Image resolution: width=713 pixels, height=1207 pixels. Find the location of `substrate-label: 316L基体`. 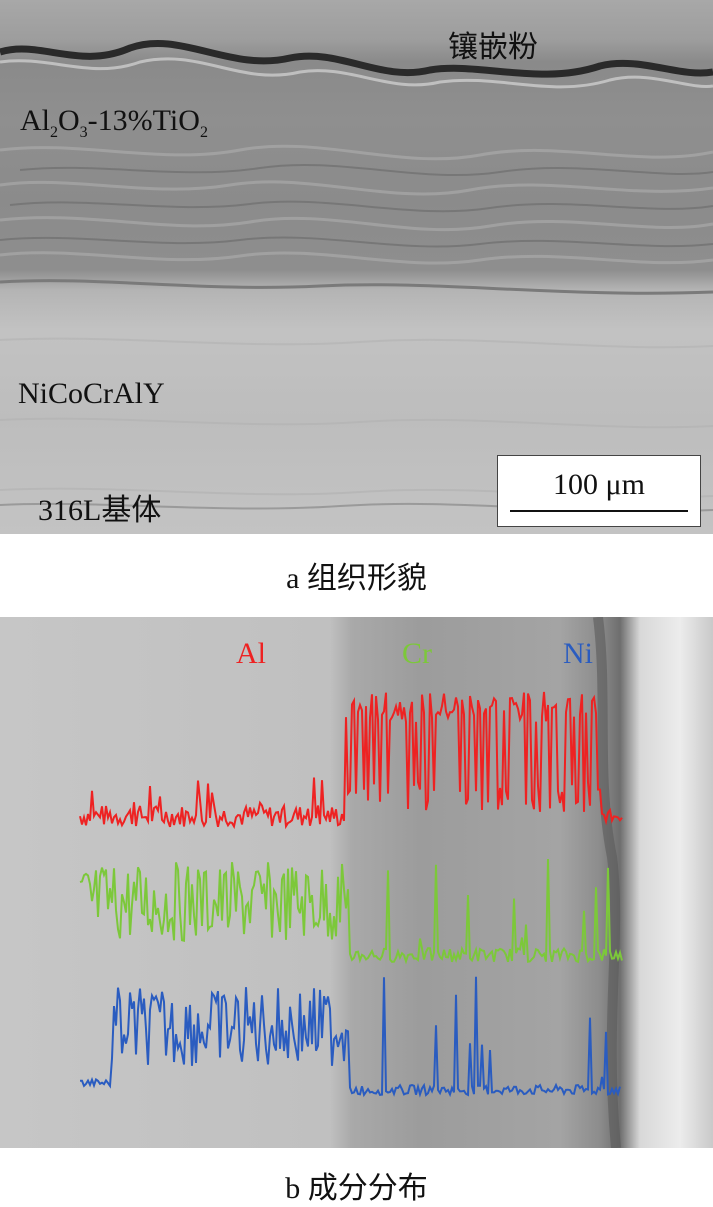

substrate-label: 316L基体 is located at coordinates (100, 510).